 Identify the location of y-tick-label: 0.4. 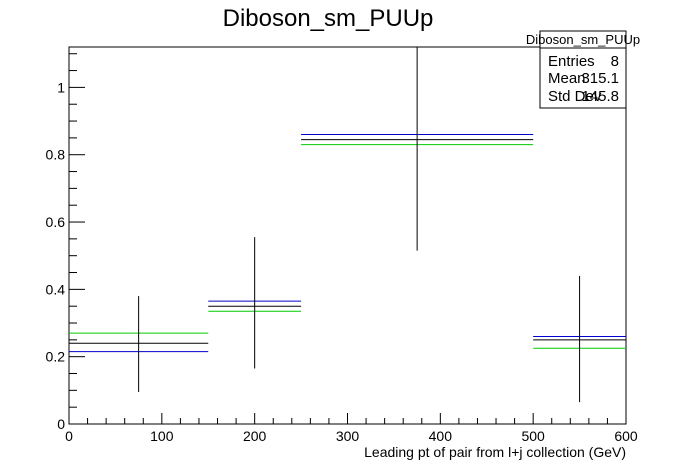
(56, 289).